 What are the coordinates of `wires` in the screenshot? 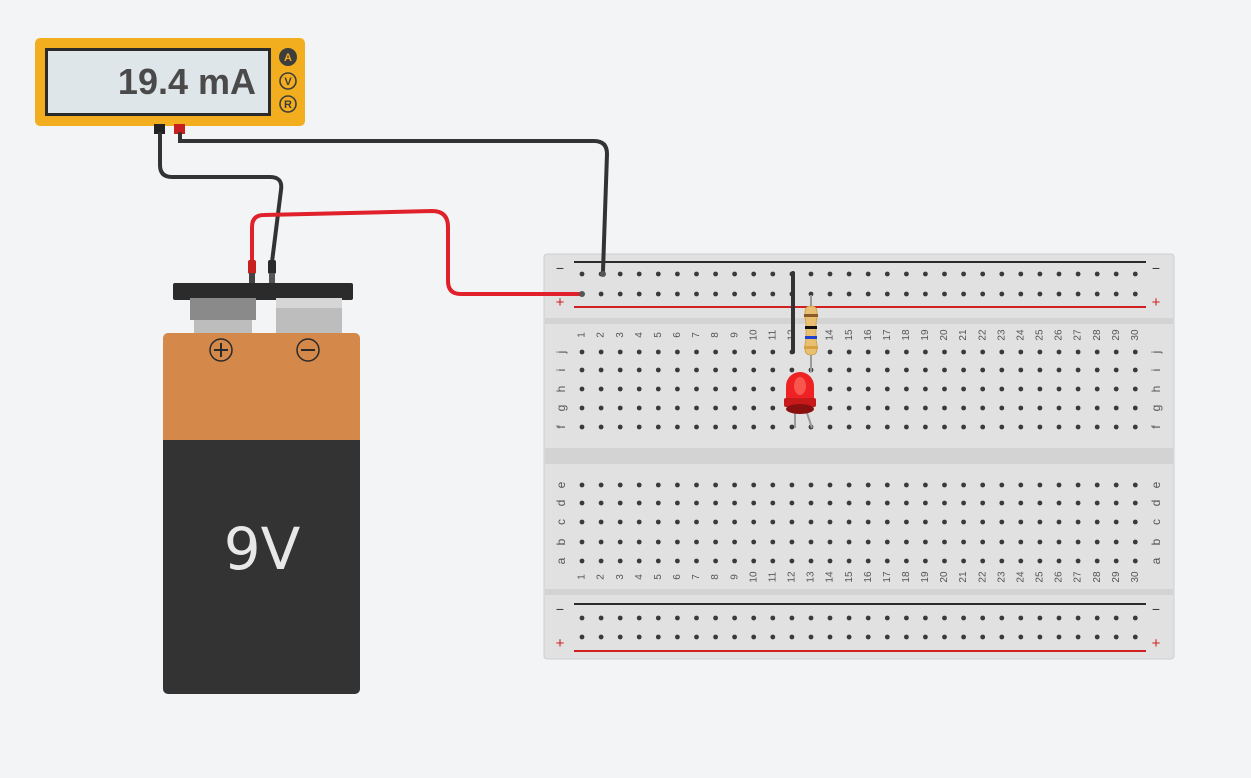 It's located at (476, 243).